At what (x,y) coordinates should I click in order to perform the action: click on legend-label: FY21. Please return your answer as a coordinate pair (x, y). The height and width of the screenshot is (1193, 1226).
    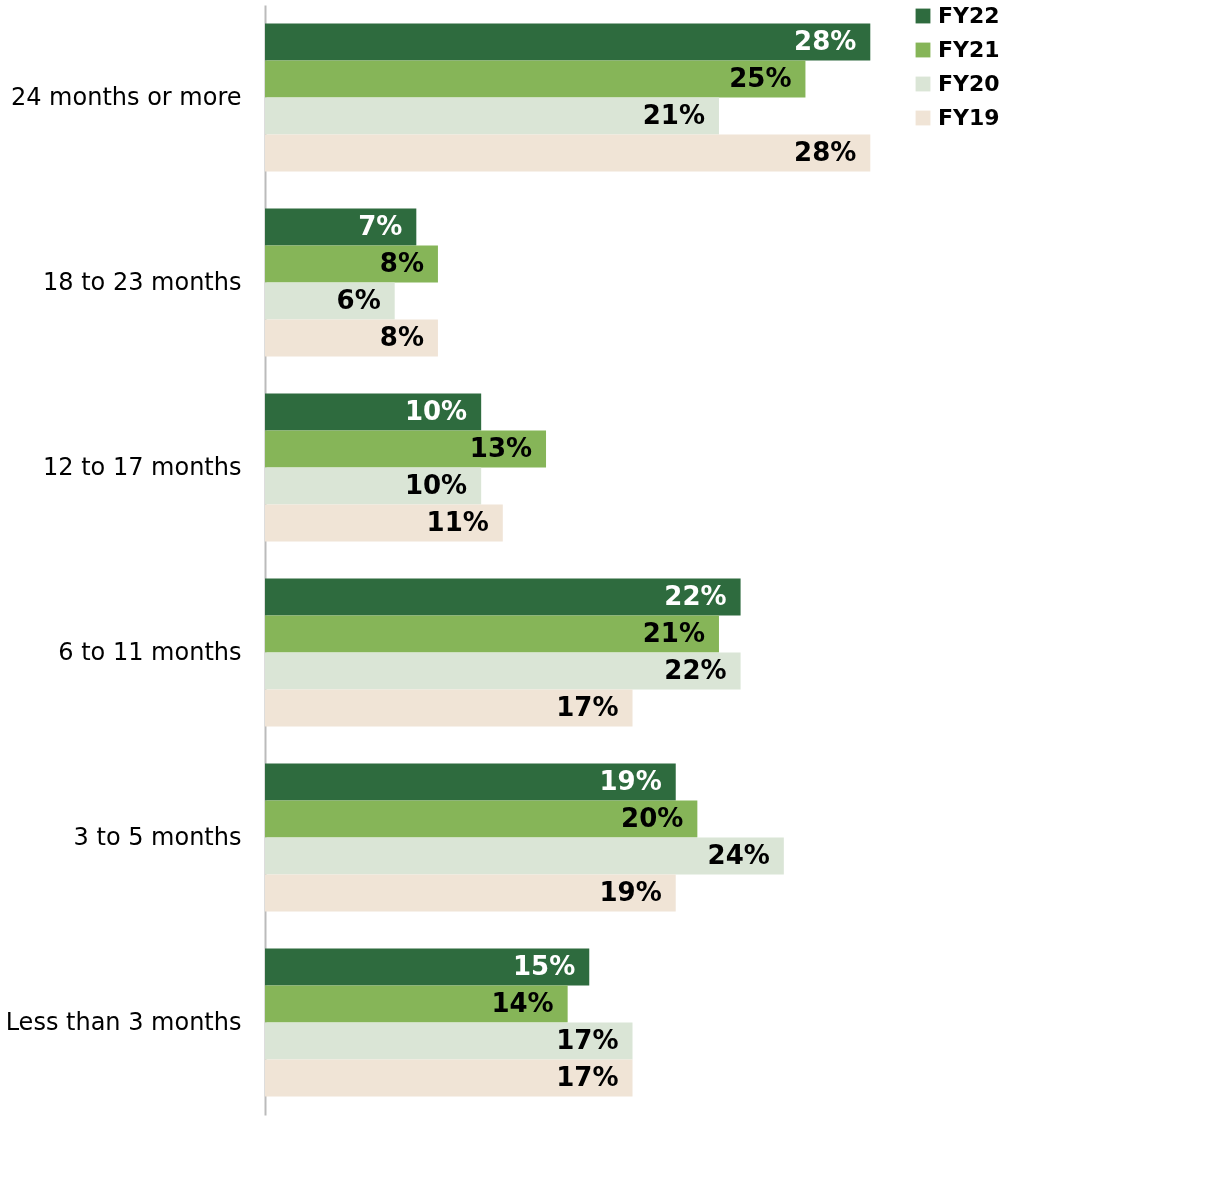
    Looking at the image, I should click on (969, 49).